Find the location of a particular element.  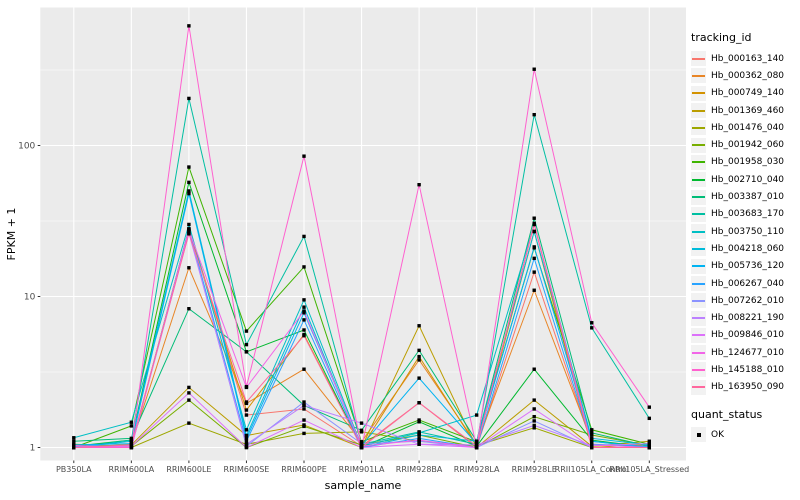

legend-item-label: Hb_001958_030 is located at coordinates (748, 162).